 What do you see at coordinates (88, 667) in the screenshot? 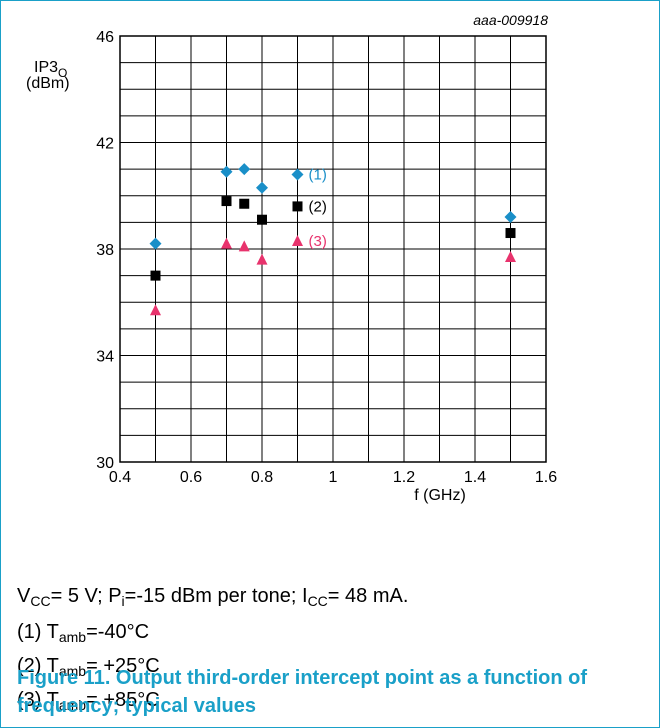
I see `note-2: (2) Tamb= +25°C` at bounding box center [88, 667].